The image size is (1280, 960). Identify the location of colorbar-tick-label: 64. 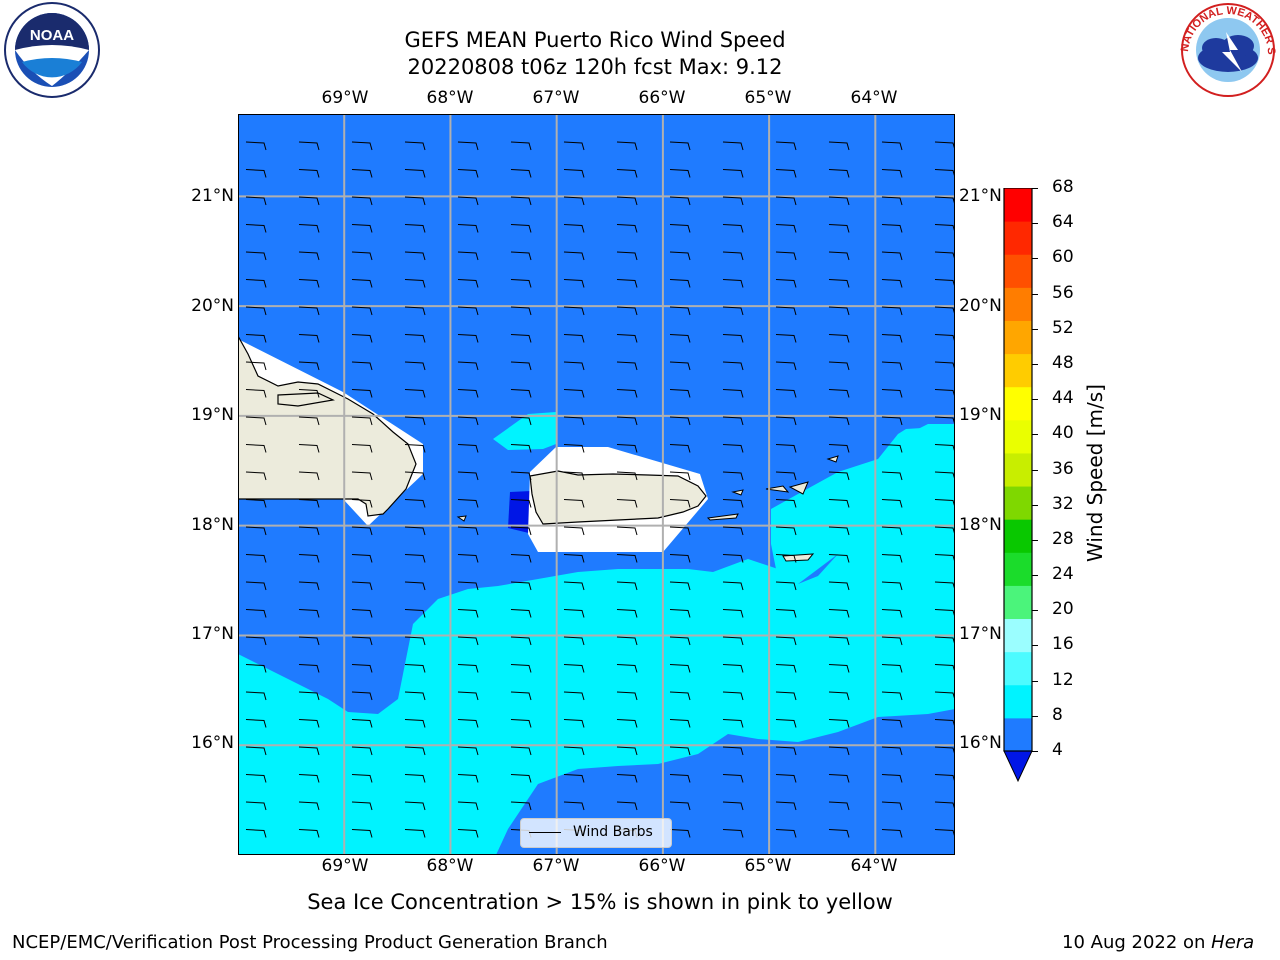
(1063, 222).